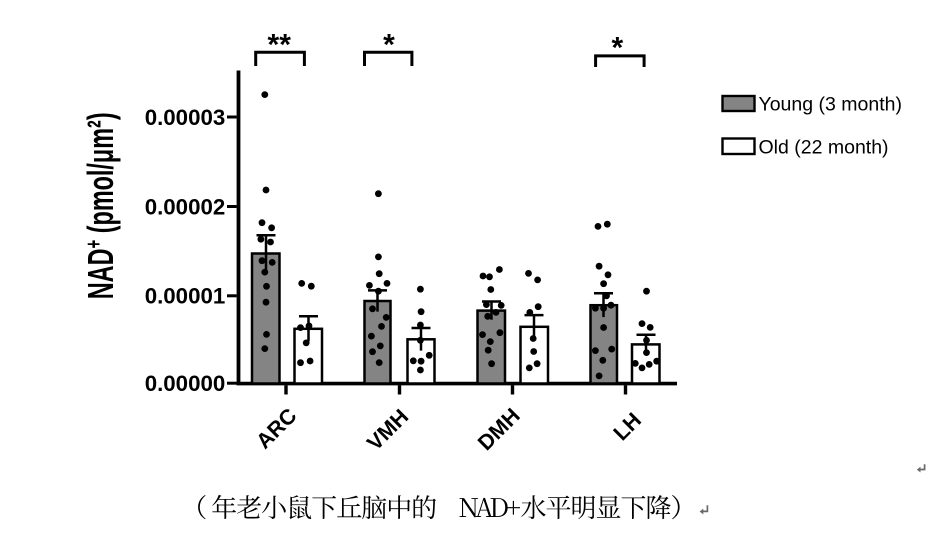 This screenshot has width=949, height=538. What do you see at coordinates (185, 296) in the screenshot?
I see `svg-text: 0.00001` at bounding box center [185, 296].